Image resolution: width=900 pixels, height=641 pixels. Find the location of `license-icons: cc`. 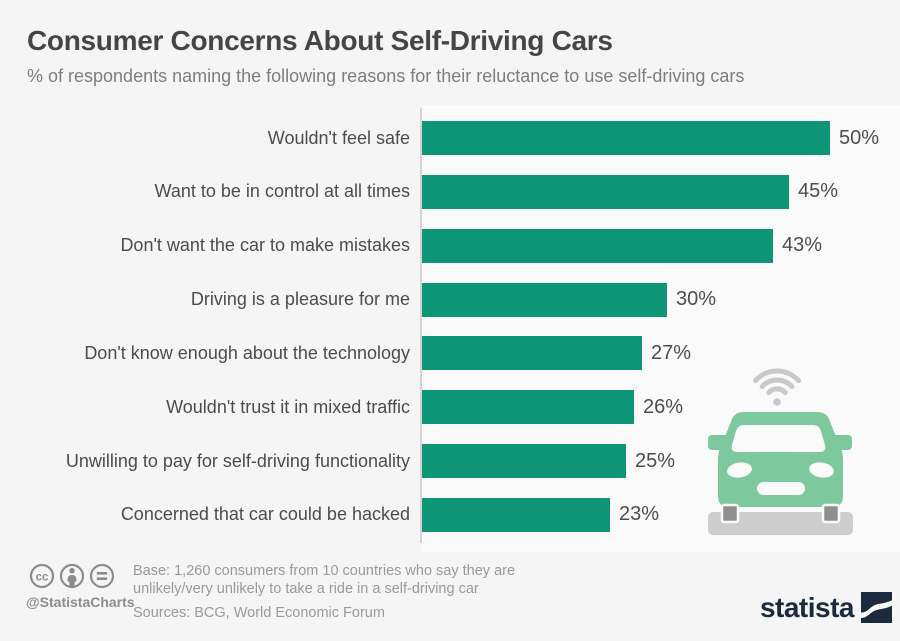

license-icons: cc is located at coordinates (72, 578).